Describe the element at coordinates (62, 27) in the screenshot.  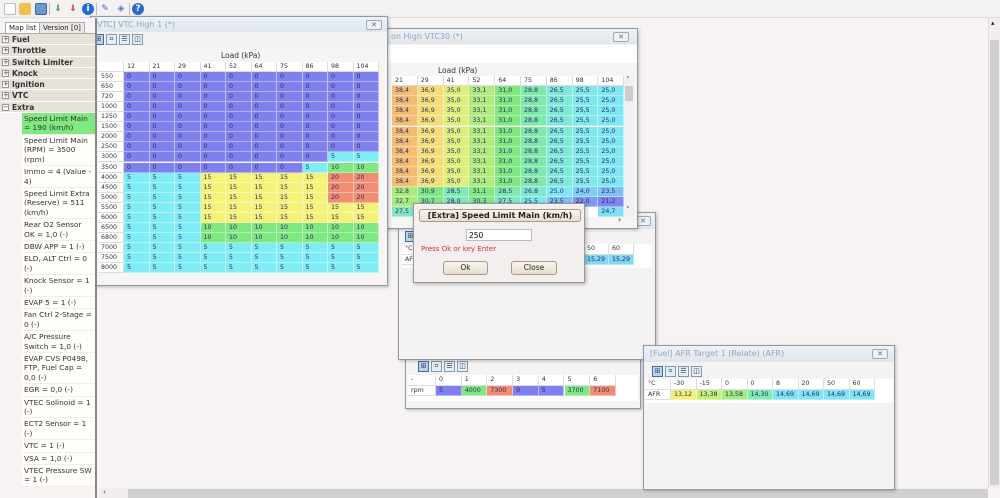
I see `tab-version: Version [0]` at that location.